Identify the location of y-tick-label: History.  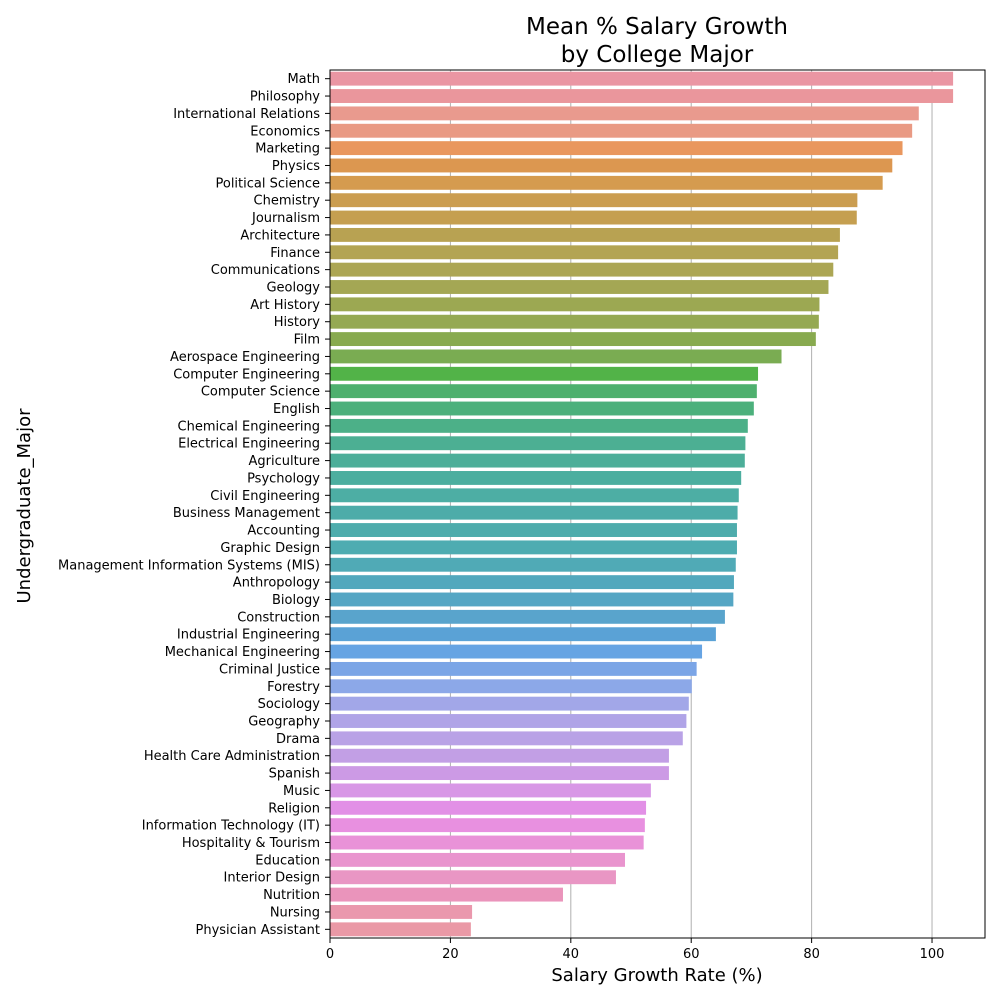
(297, 322).